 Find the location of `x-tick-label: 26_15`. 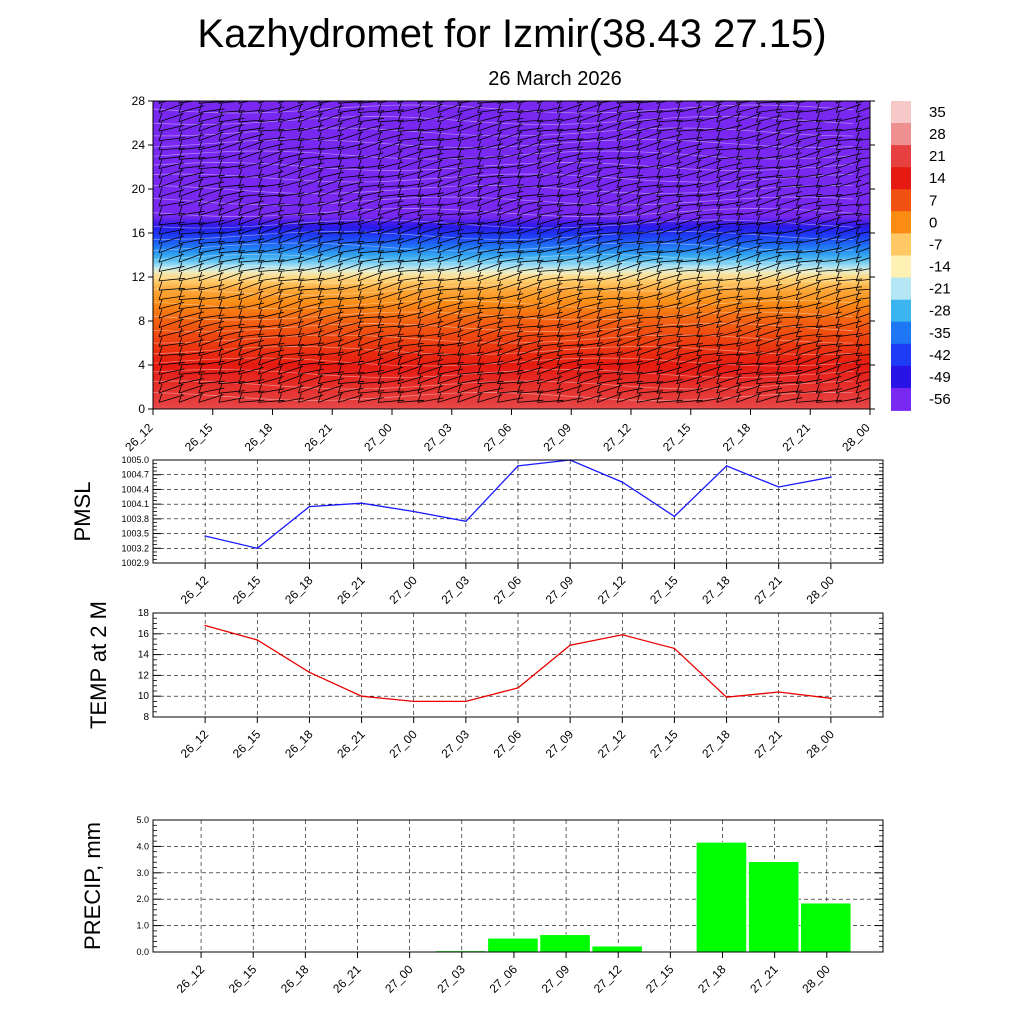

x-tick-label: 26_15 is located at coordinates (247, 590).